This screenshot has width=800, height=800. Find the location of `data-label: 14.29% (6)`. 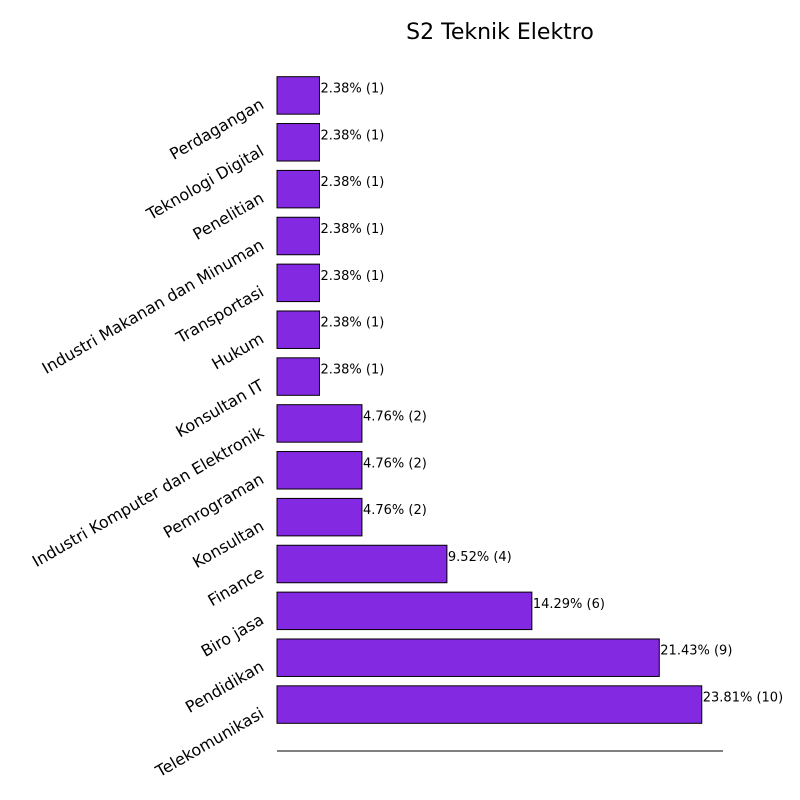

data-label: 14.29% (6) is located at coordinates (569, 604).